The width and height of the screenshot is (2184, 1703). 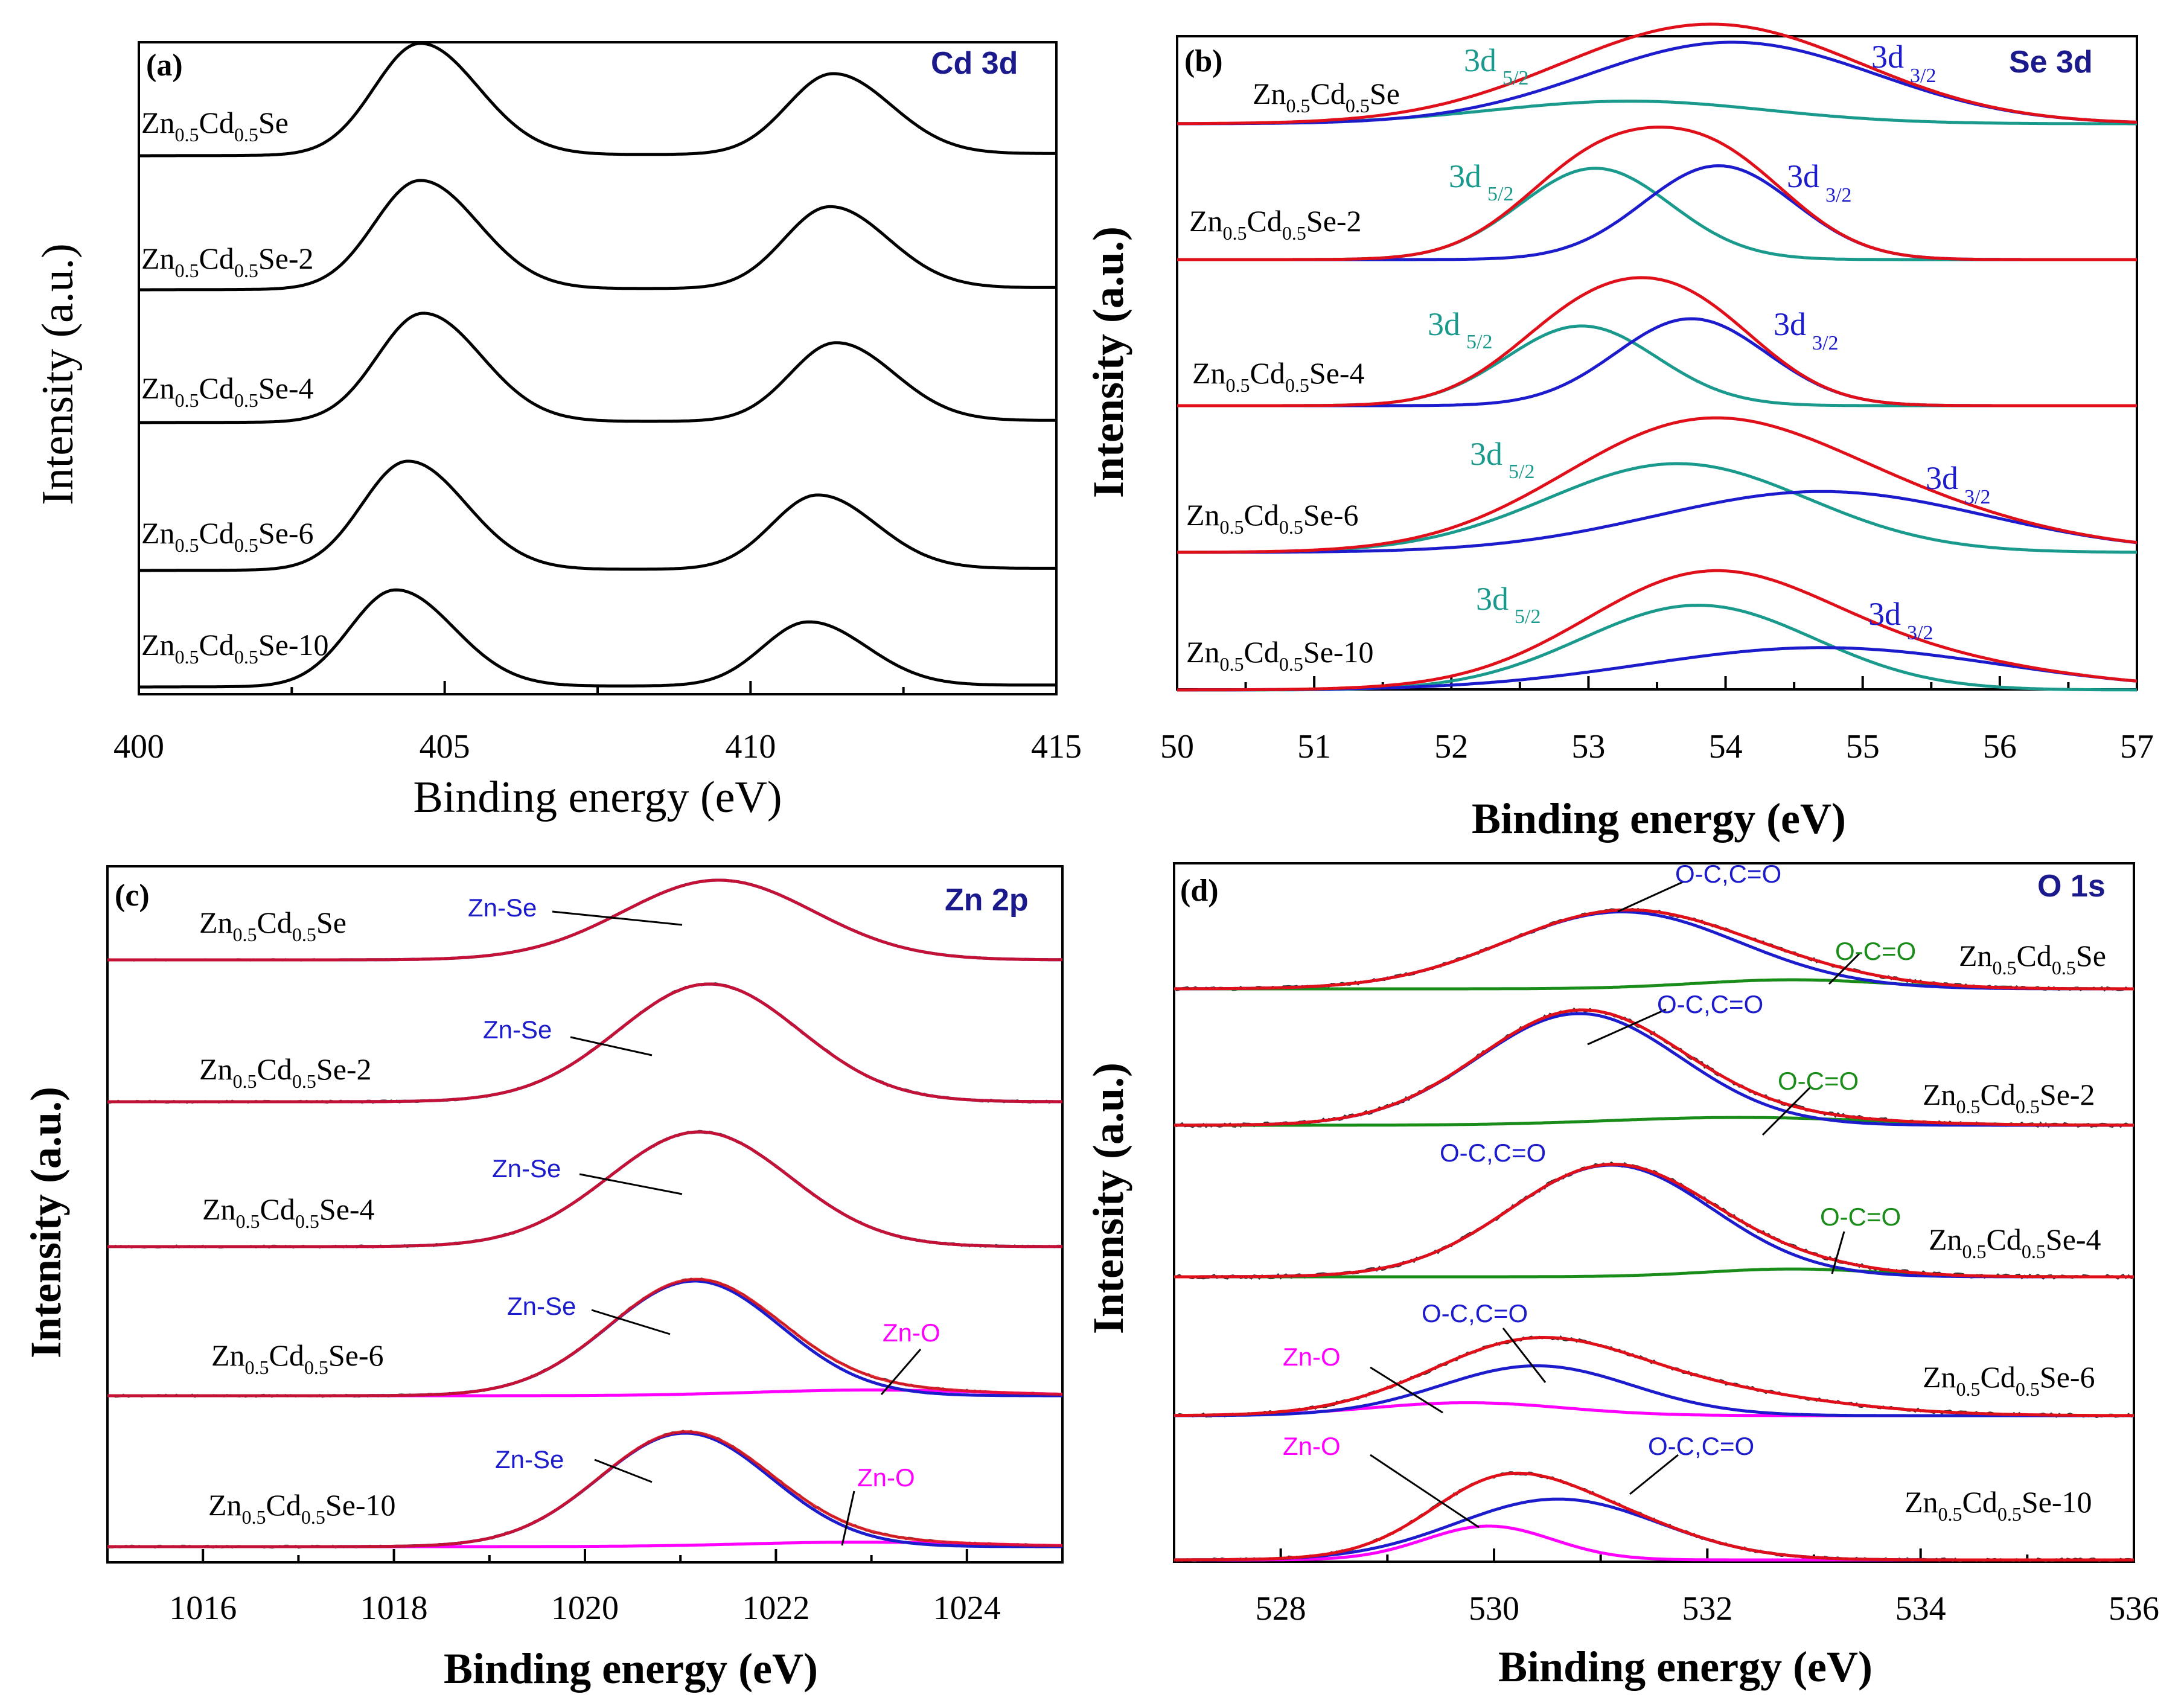 What do you see at coordinates (1475, 1313) in the screenshot?
I see `panel-d-label-oc-4: O-C,C=O` at bounding box center [1475, 1313].